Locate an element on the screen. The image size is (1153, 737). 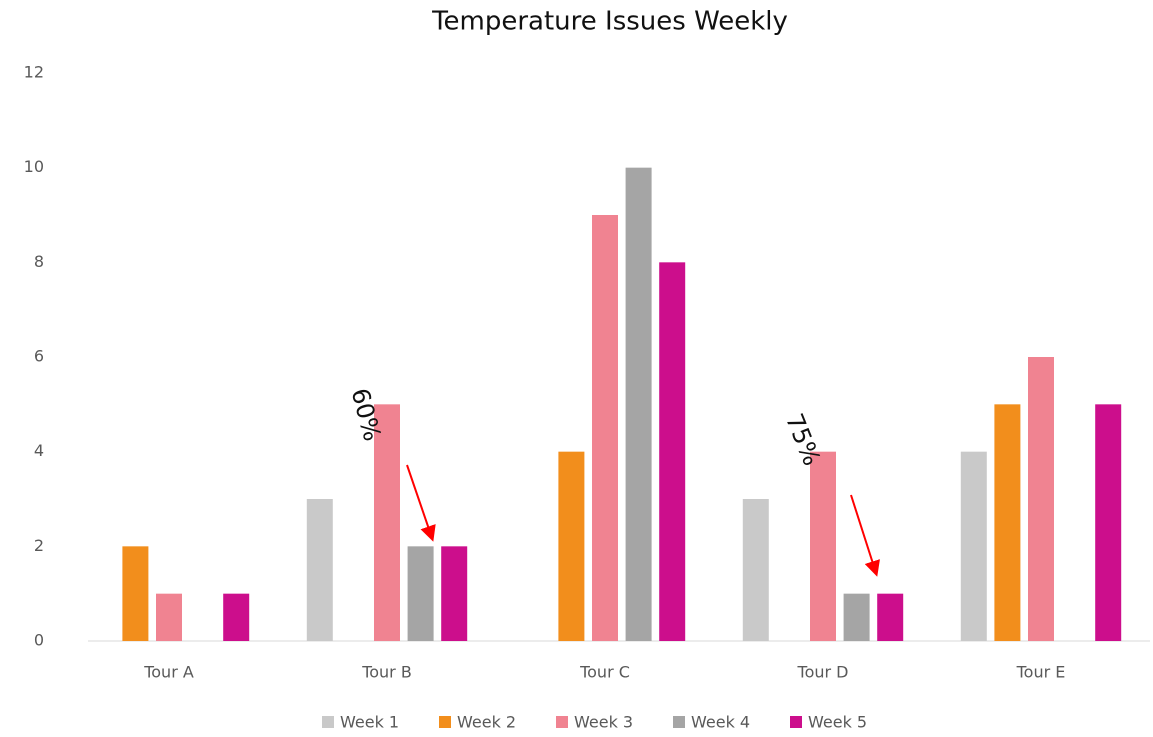
x-tick-label: Tour A is located at coordinates (168, 672).